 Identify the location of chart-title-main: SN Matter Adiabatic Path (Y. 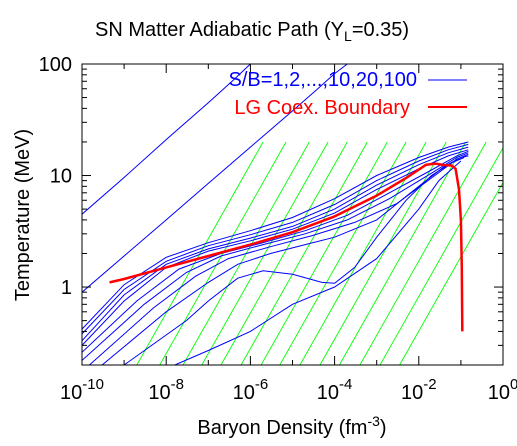
(219, 30).